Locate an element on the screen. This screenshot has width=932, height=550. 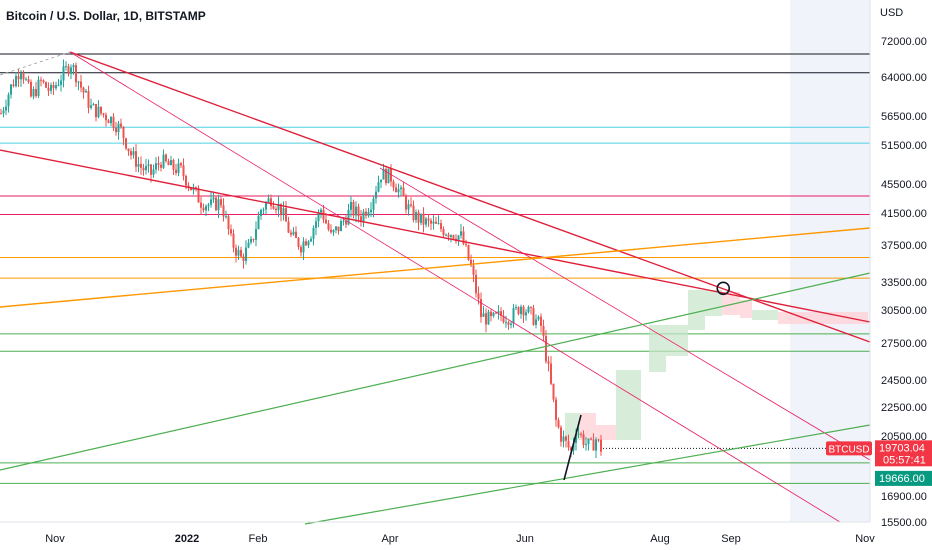
future-shade is located at coordinates (830, 261).